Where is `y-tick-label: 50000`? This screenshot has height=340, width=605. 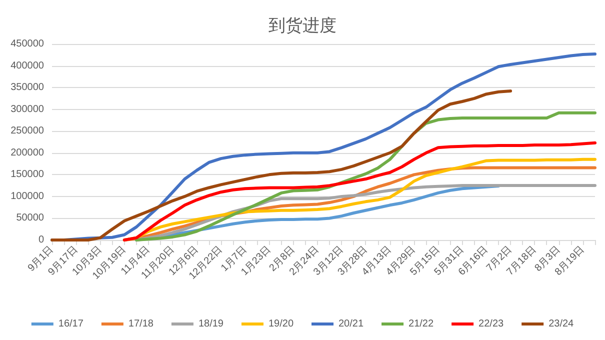 y-tick-label: 50000 is located at coordinates (30, 218).